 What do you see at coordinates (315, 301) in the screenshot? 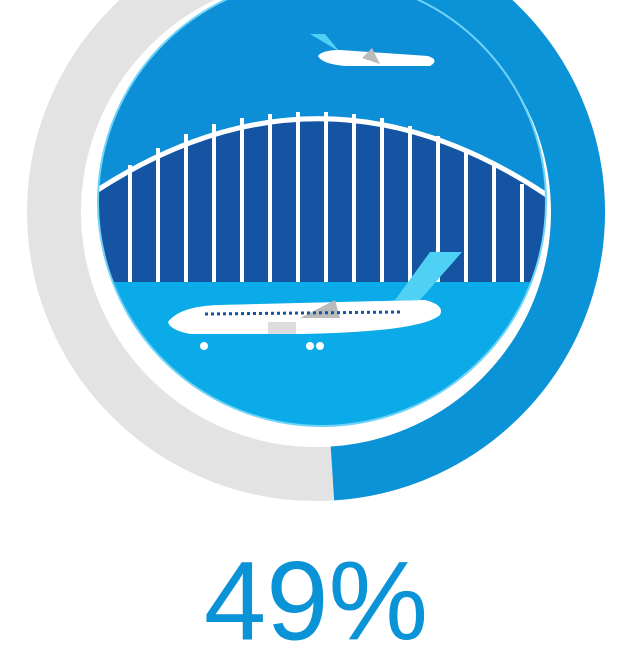
I see `ground-plane` at bounding box center [315, 301].